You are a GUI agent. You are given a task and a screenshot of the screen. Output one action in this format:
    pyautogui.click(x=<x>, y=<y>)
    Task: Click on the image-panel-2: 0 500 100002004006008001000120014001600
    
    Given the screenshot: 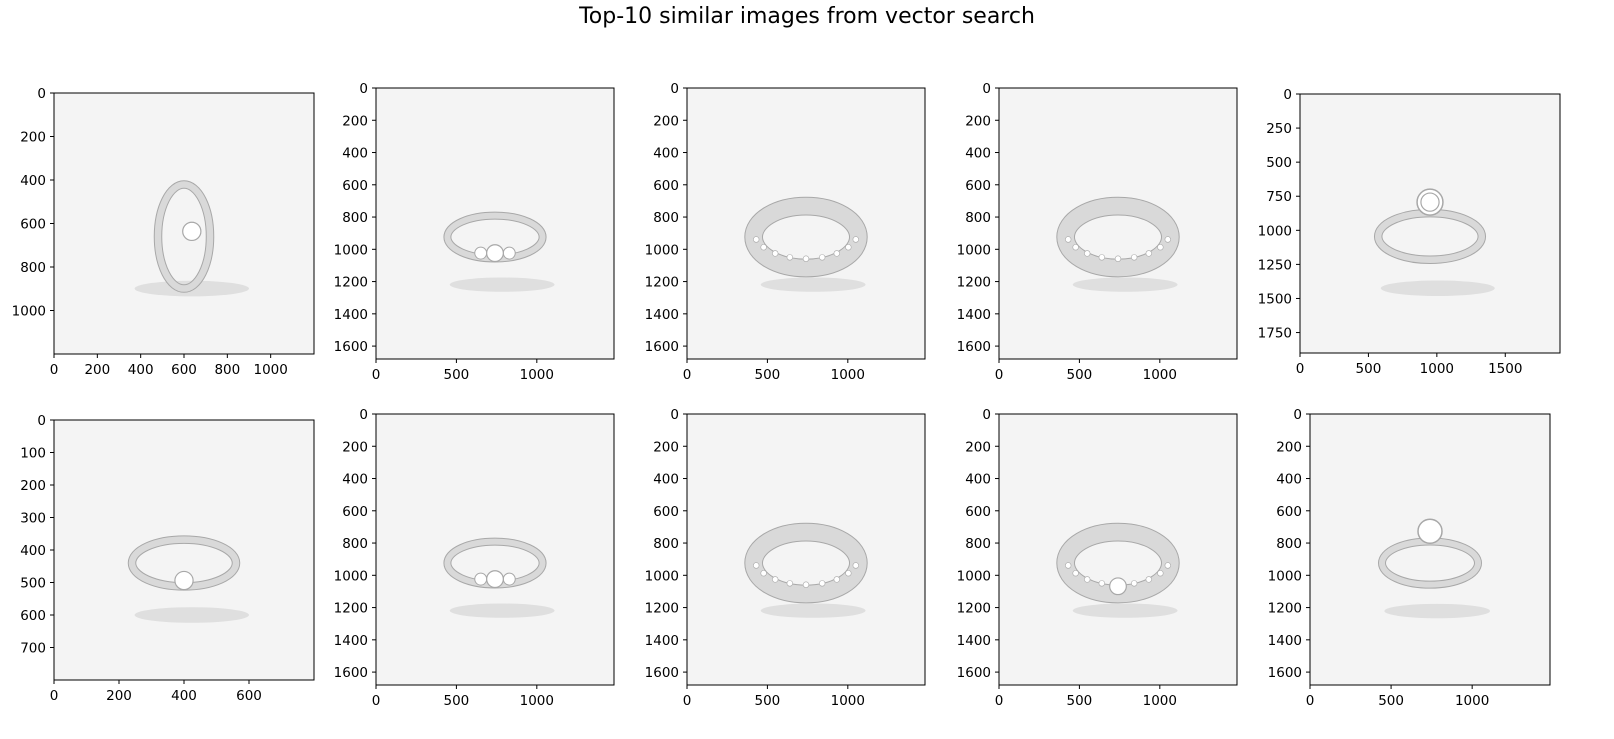 What is the action you would take?
    pyautogui.click(x=474, y=232)
    